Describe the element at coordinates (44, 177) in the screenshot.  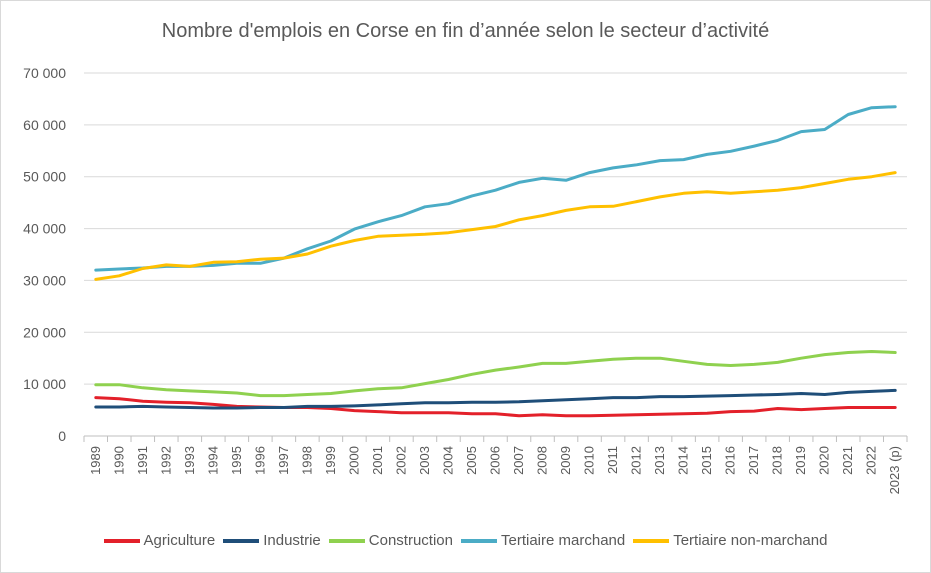
I see `y-tick-label: 50 000` at that location.